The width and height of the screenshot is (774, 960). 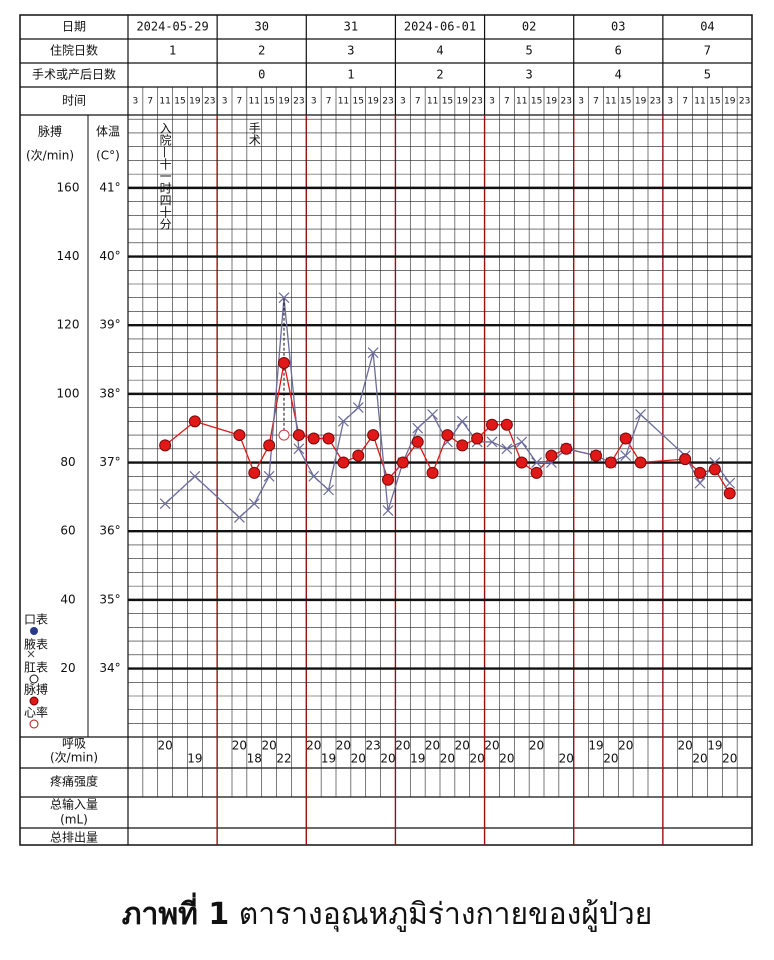 What do you see at coordinates (74, 50) in the screenshot?
I see `row-label: 住院日数` at bounding box center [74, 50].